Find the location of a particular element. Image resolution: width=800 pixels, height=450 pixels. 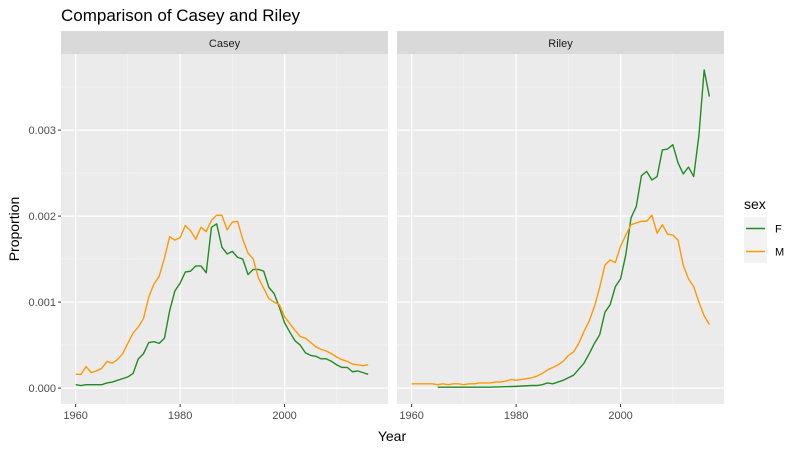

x-axis-riley: 1960 1980 2000 is located at coordinates (516, 413).